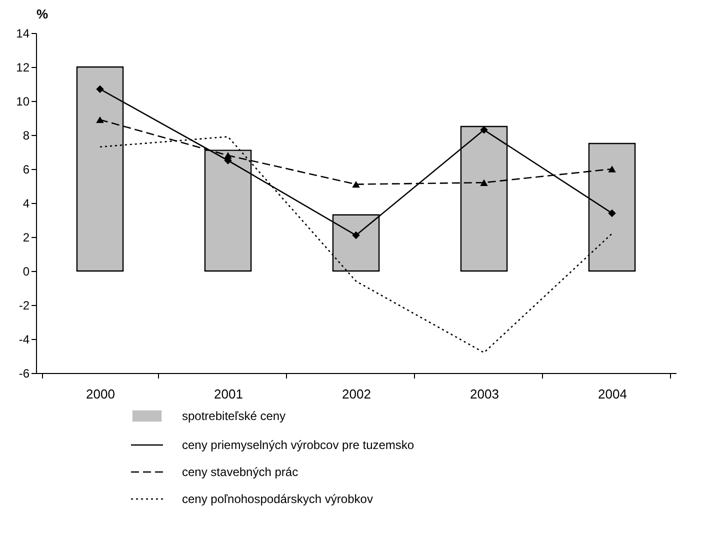 The height and width of the screenshot is (539, 718). Describe the element at coordinates (23, 33) in the screenshot. I see `y-tick-label: 14` at that location.